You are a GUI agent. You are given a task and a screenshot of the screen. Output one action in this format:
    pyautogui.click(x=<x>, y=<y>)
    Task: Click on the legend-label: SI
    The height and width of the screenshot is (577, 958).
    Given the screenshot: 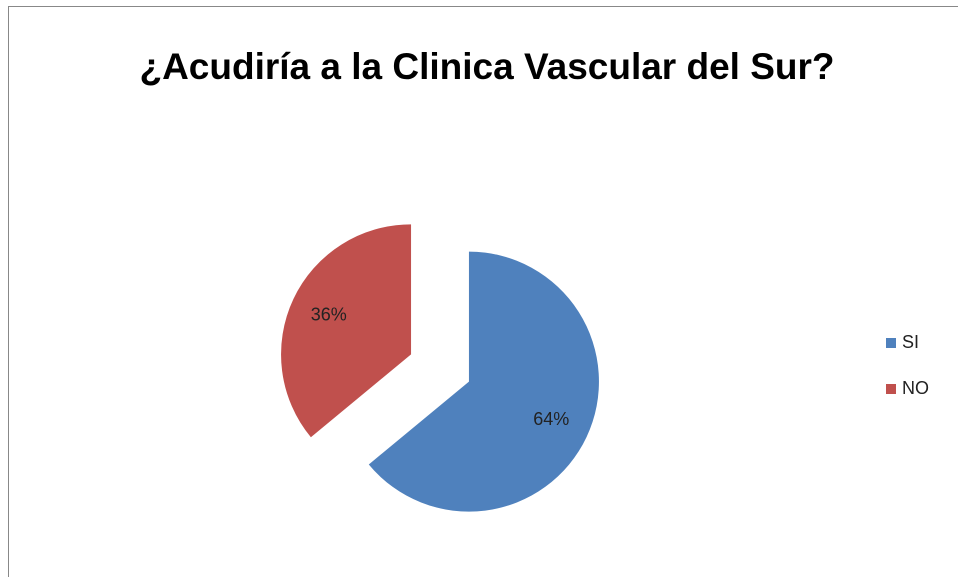 What is the action you would take?
    pyautogui.click(x=910, y=342)
    